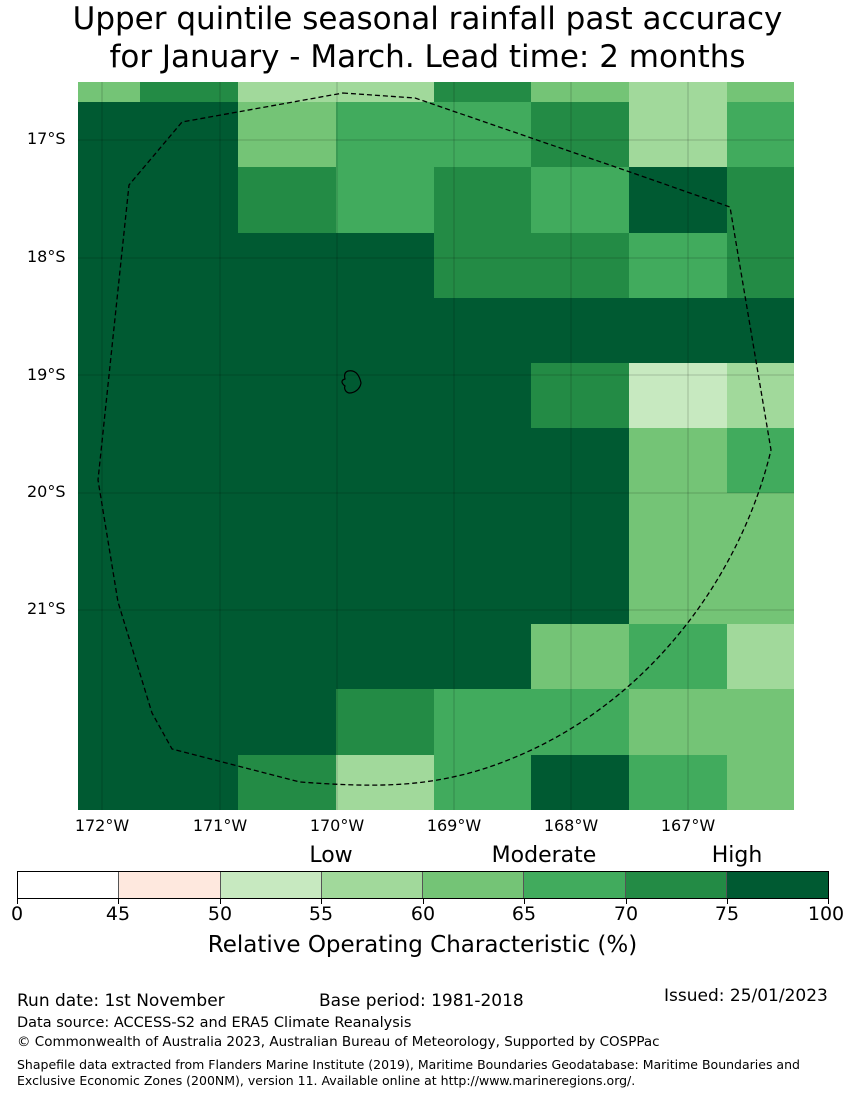 Image resolution: width=855 pixels, height=1095 pixels. What do you see at coordinates (17, 914) in the screenshot?
I see `colorbar-tick-label-0: 0` at bounding box center [17, 914].